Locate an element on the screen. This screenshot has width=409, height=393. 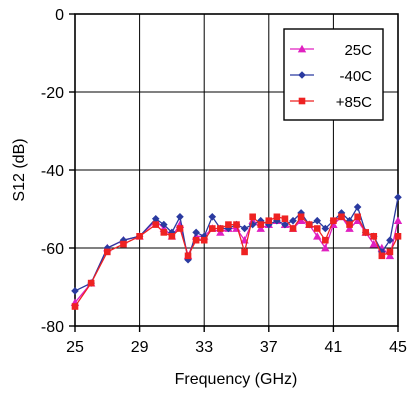
legend-entry: 25C is located at coordinates (358, 50).